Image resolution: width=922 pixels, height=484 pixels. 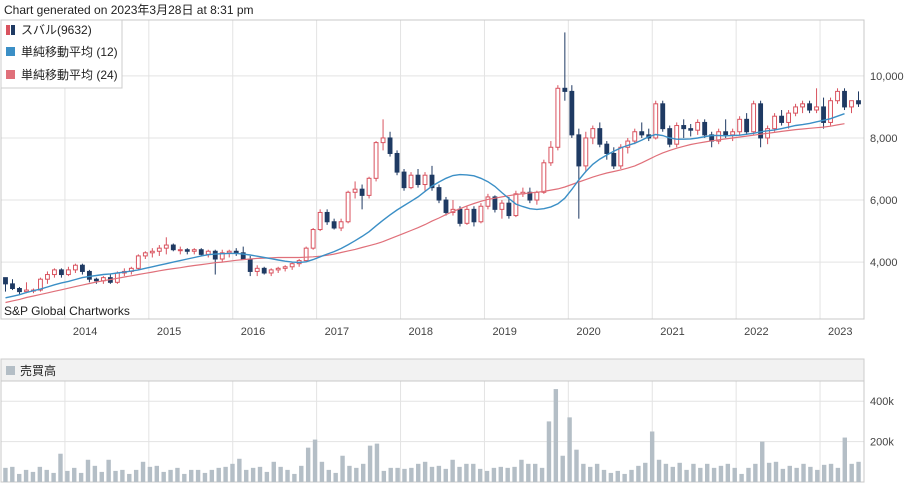 I want to click on year-tick-label: 2016, so click(x=253, y=332).